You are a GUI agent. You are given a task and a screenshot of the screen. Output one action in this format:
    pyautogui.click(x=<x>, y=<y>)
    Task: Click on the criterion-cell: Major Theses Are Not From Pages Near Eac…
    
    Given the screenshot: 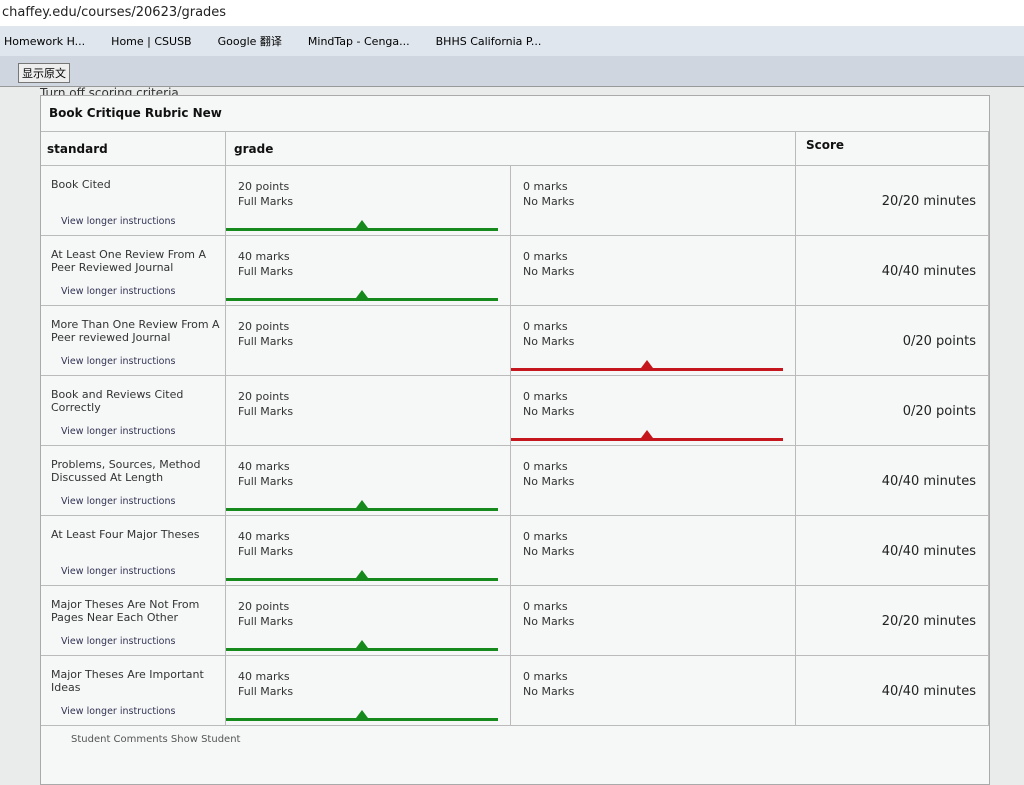 What is the action you would take?
    pyautogui.click(x=133, y=621)
    